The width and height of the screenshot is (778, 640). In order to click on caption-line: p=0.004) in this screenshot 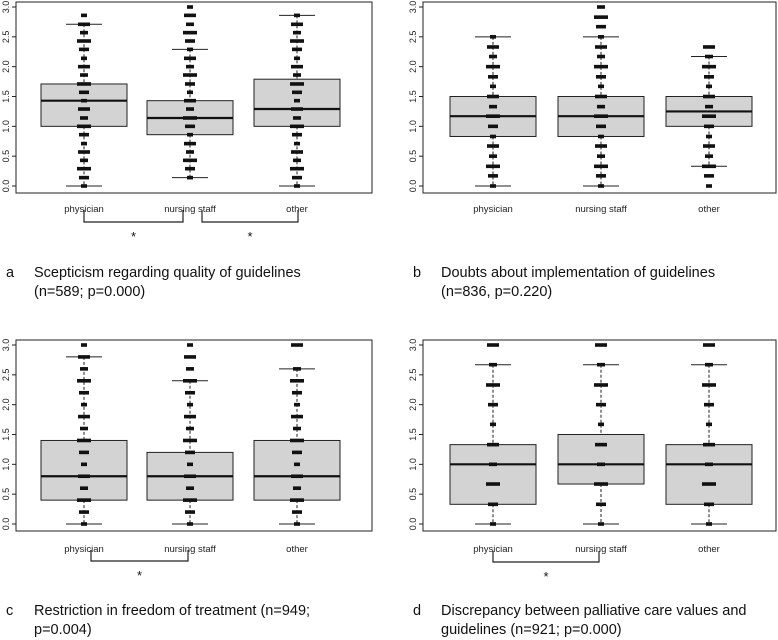, I will do `click(63, 630)`.